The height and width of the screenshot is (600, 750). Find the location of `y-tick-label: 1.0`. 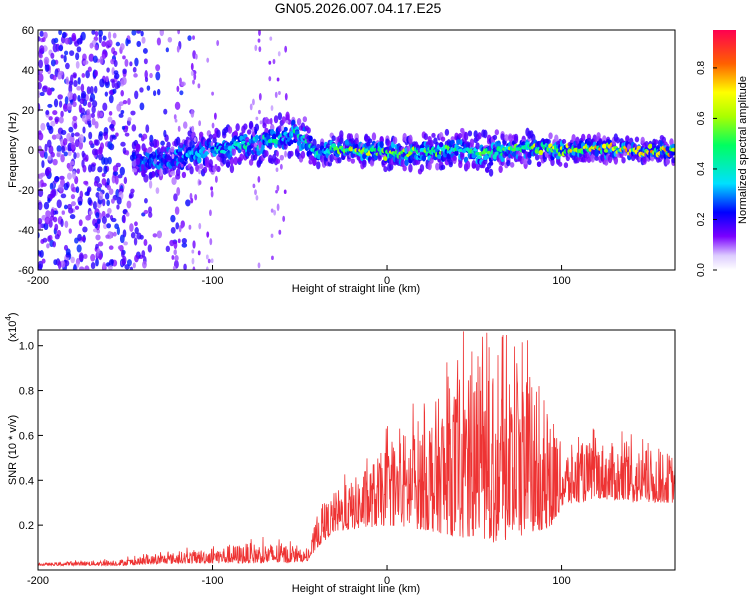

y-tick-label: 1.0 is located at coordinates (26, 347).